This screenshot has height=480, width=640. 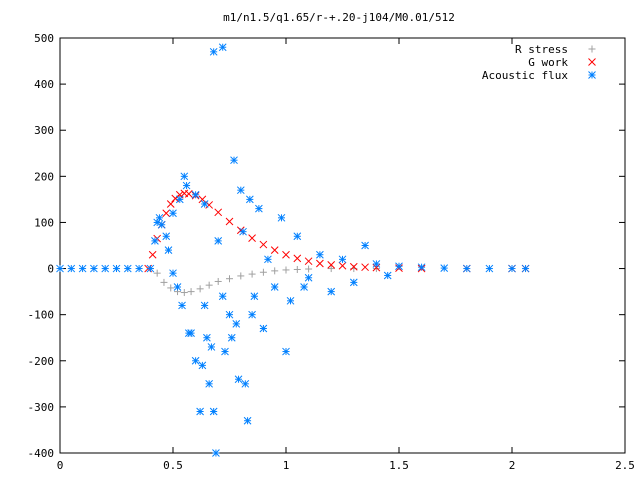 I want to click on y-tick-label: 0, so click(x=50, y=269).